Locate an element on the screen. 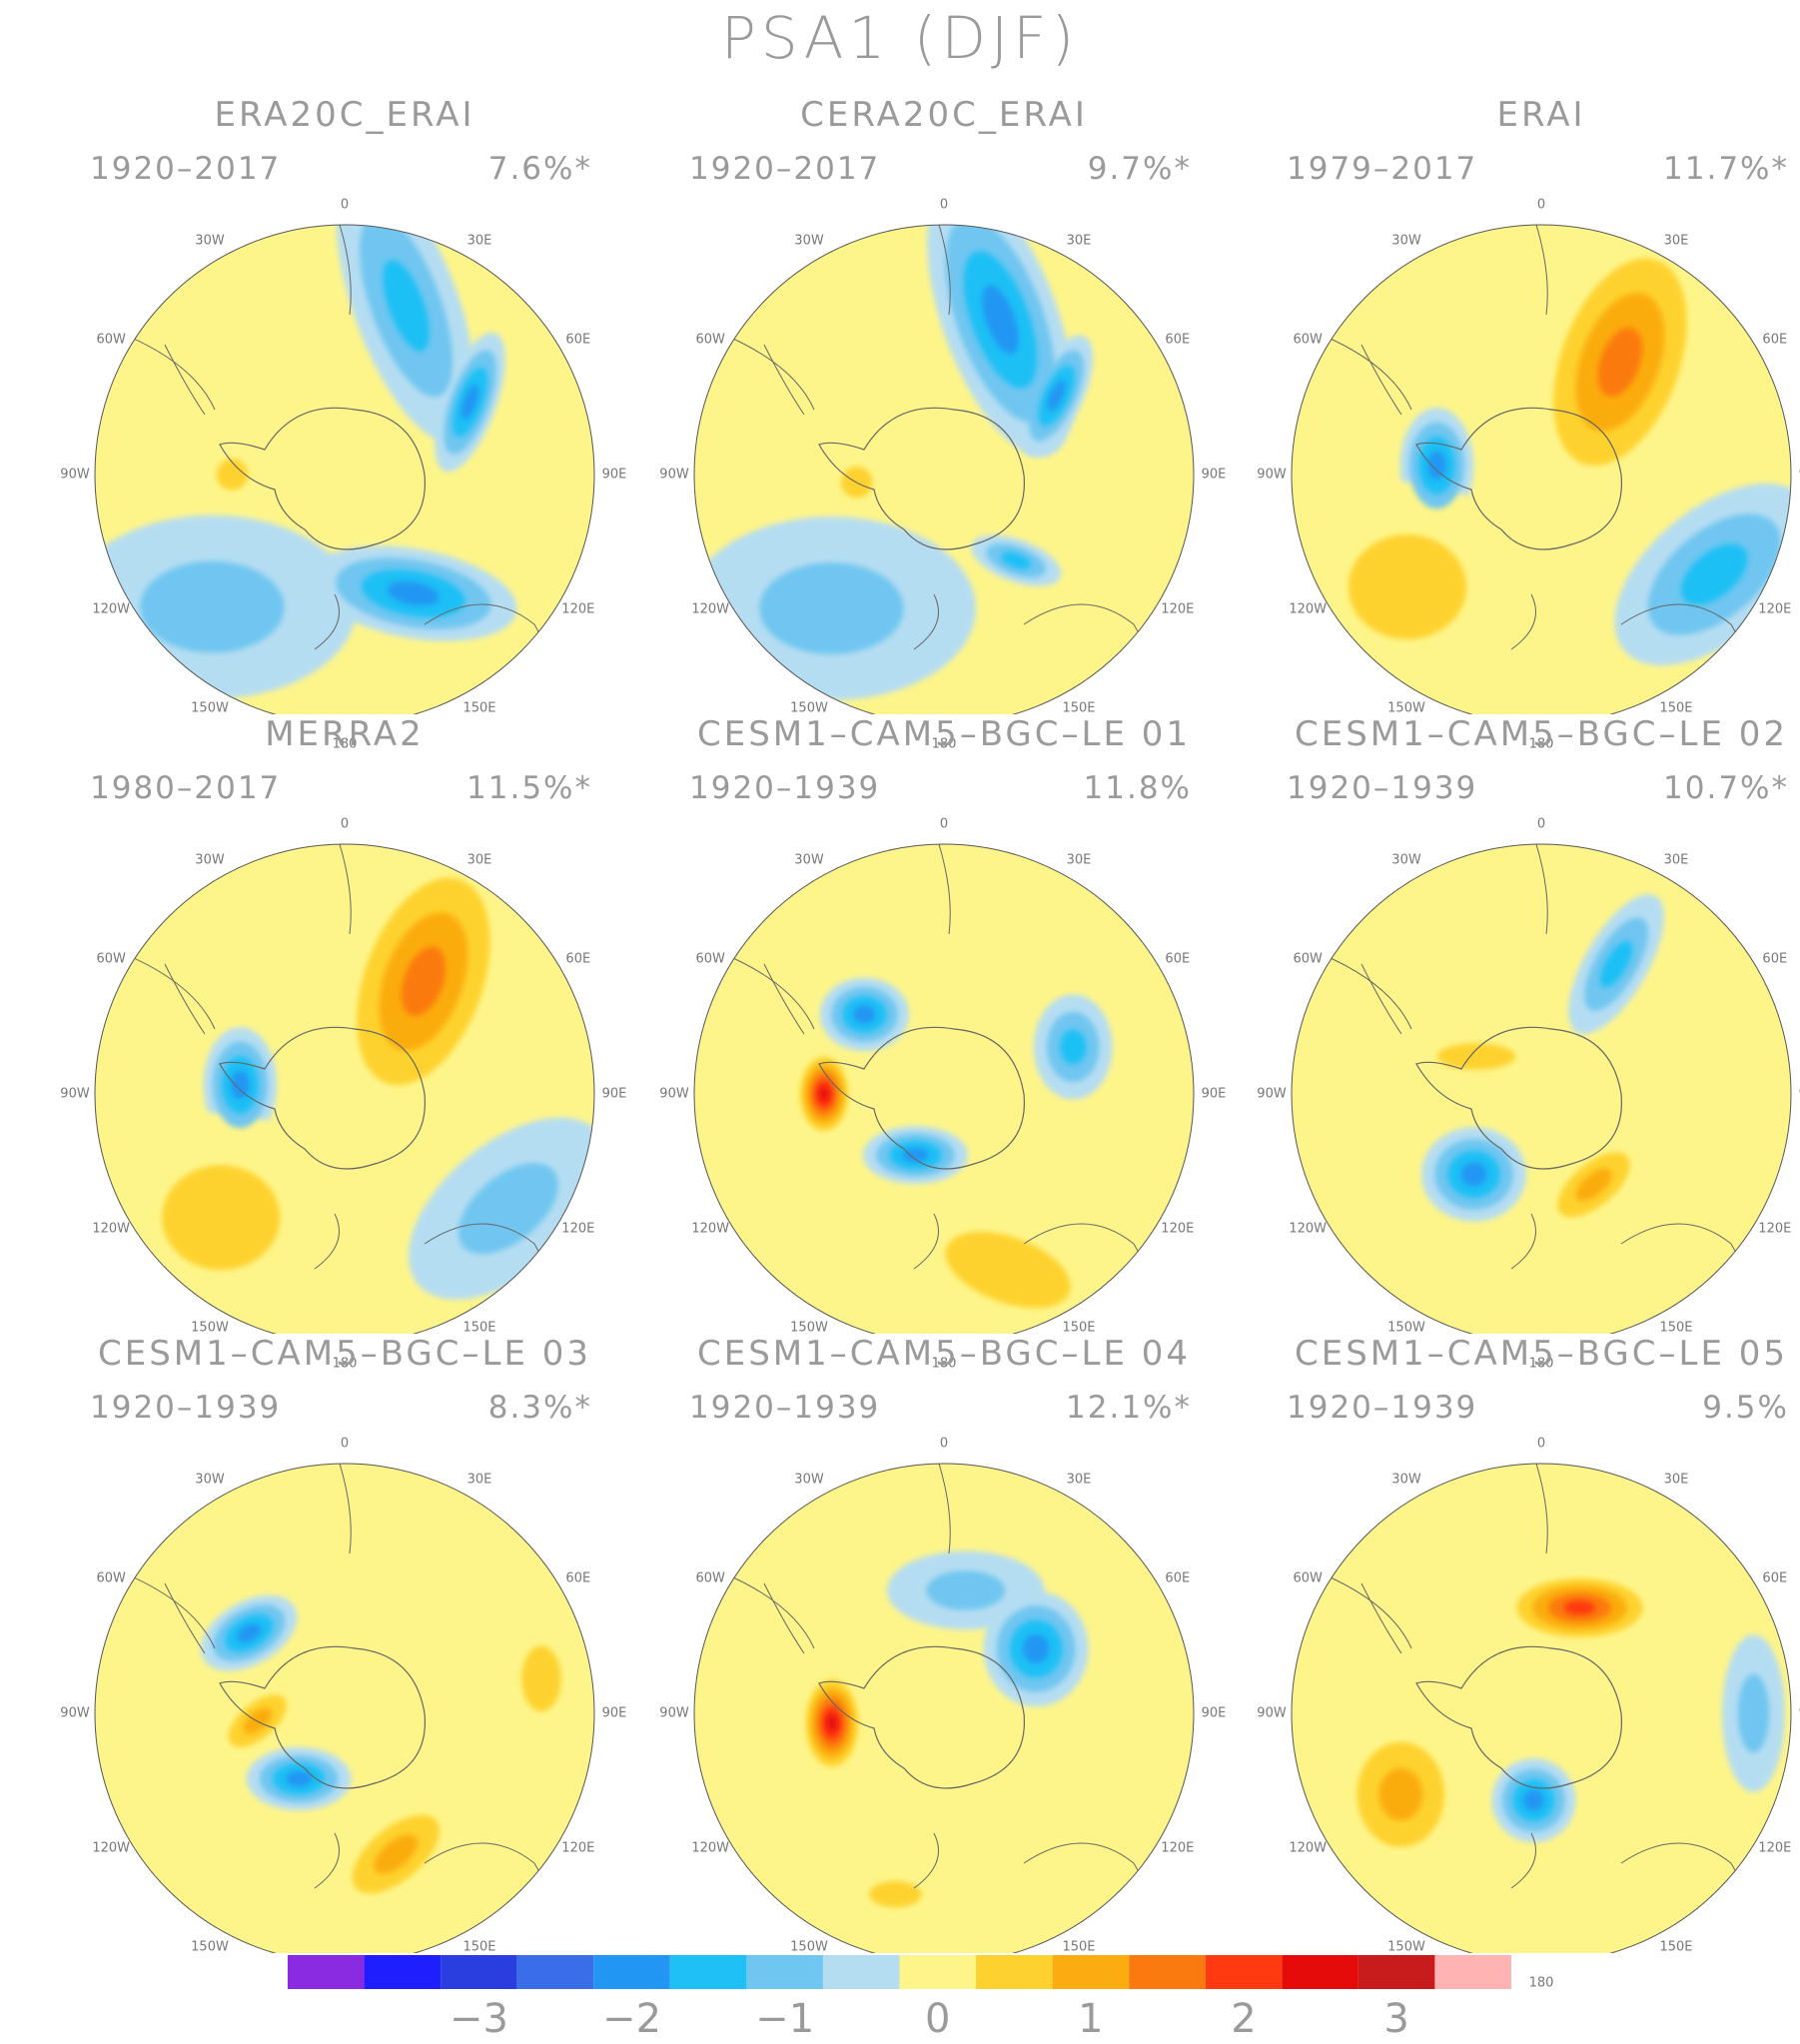 Image resolution: width=1800 pixels, height=2044 pixels. panel-period: 1920–1939 is located at coordinates (785, 1408).